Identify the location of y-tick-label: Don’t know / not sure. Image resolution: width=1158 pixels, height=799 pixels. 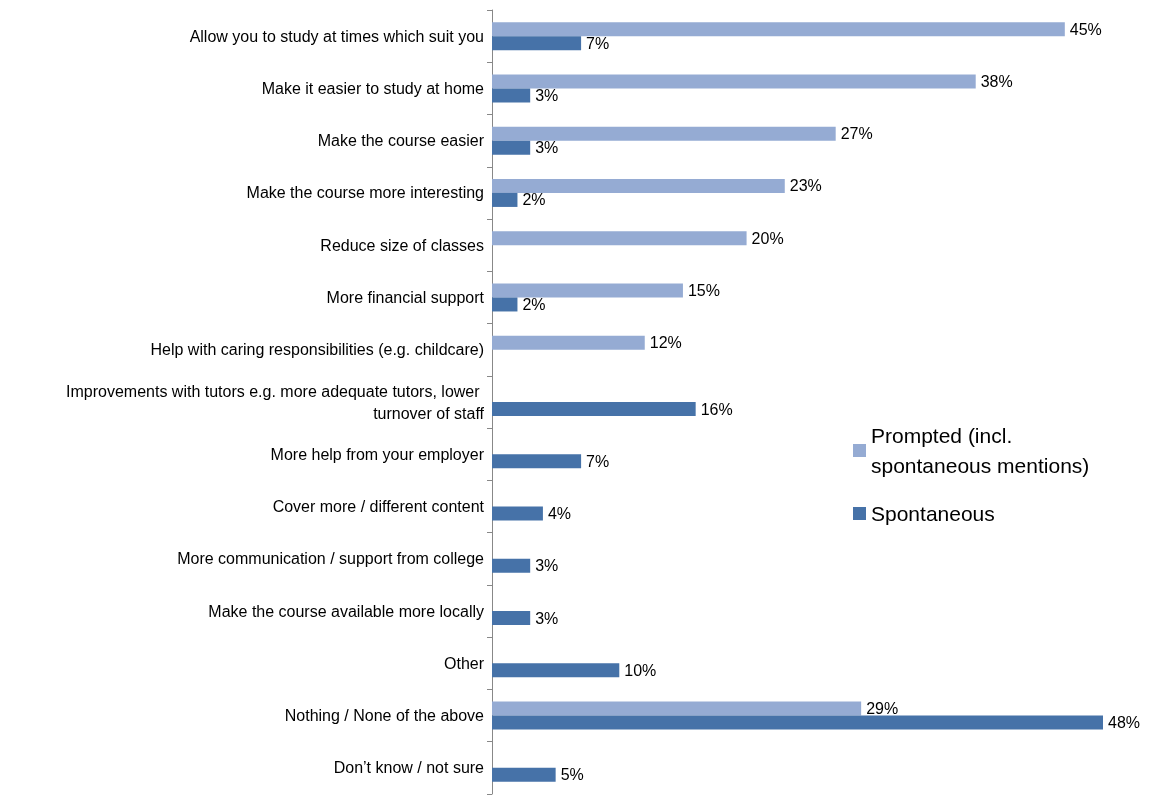
(409, 768).